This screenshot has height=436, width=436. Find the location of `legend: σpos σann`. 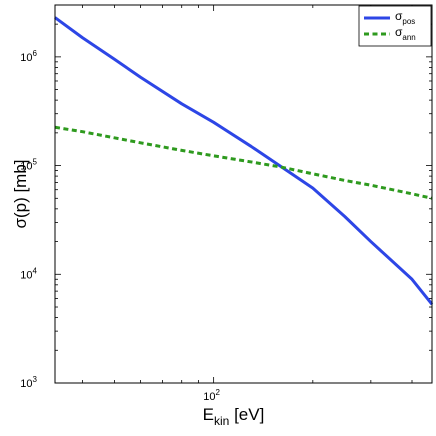

legend: σpos σann is located at coordinates (395, 26).